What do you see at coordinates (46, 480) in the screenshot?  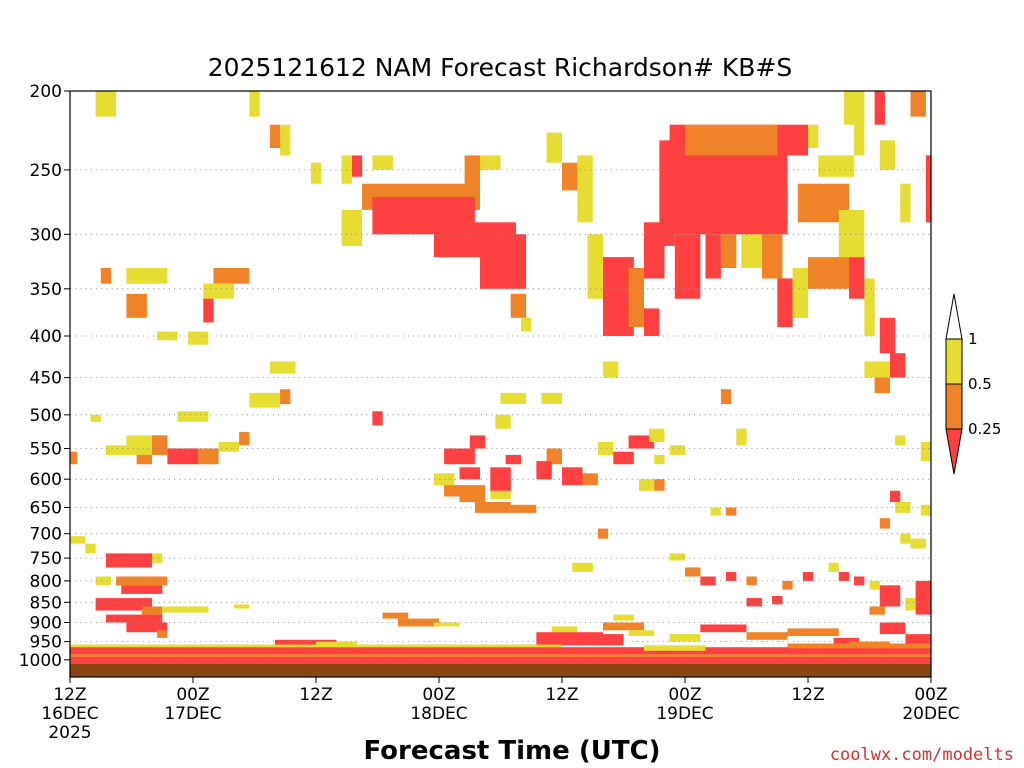 I see `y-tick-label-600: 600` at bounding box center [46, 480].